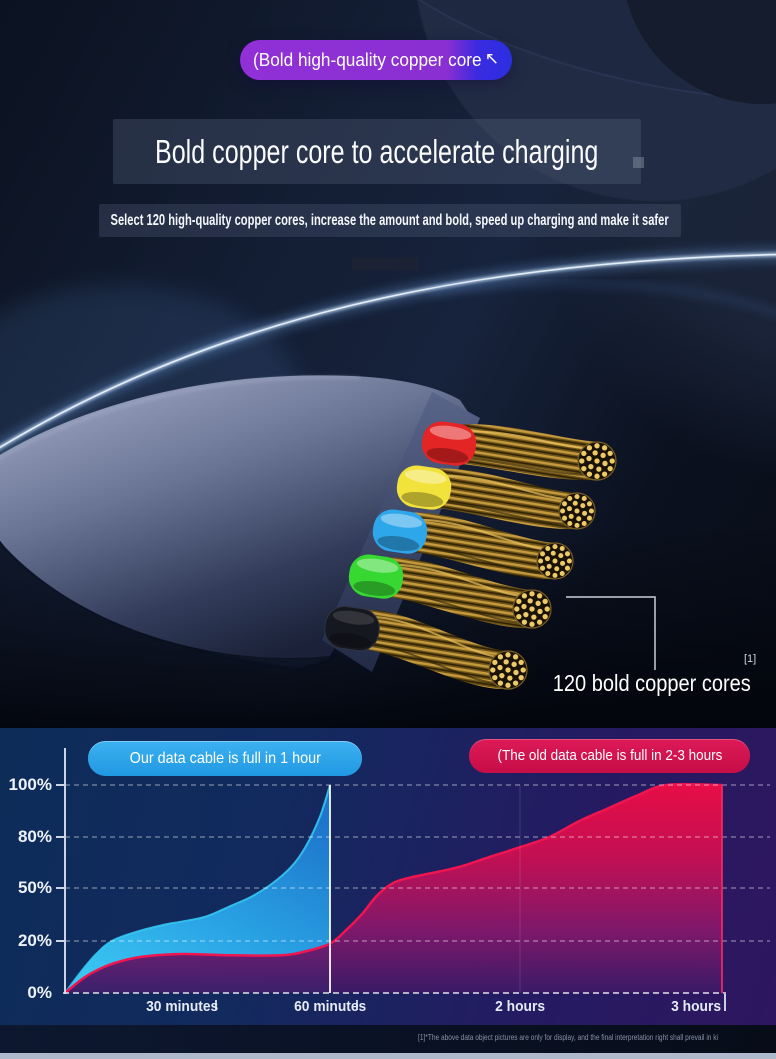 The width and height of the screenshot is (776, 1059). Describe the element at coordinates (330, 1006) in the screenshot. I see `x-axis-label: 60 minutes` at that location.